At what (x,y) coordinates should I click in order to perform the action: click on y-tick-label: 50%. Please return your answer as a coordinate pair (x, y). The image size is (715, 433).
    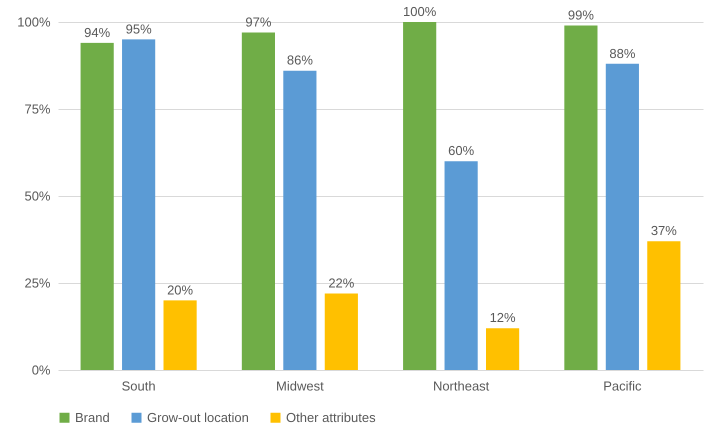
    Looking at the image, I should click on (37, 196).